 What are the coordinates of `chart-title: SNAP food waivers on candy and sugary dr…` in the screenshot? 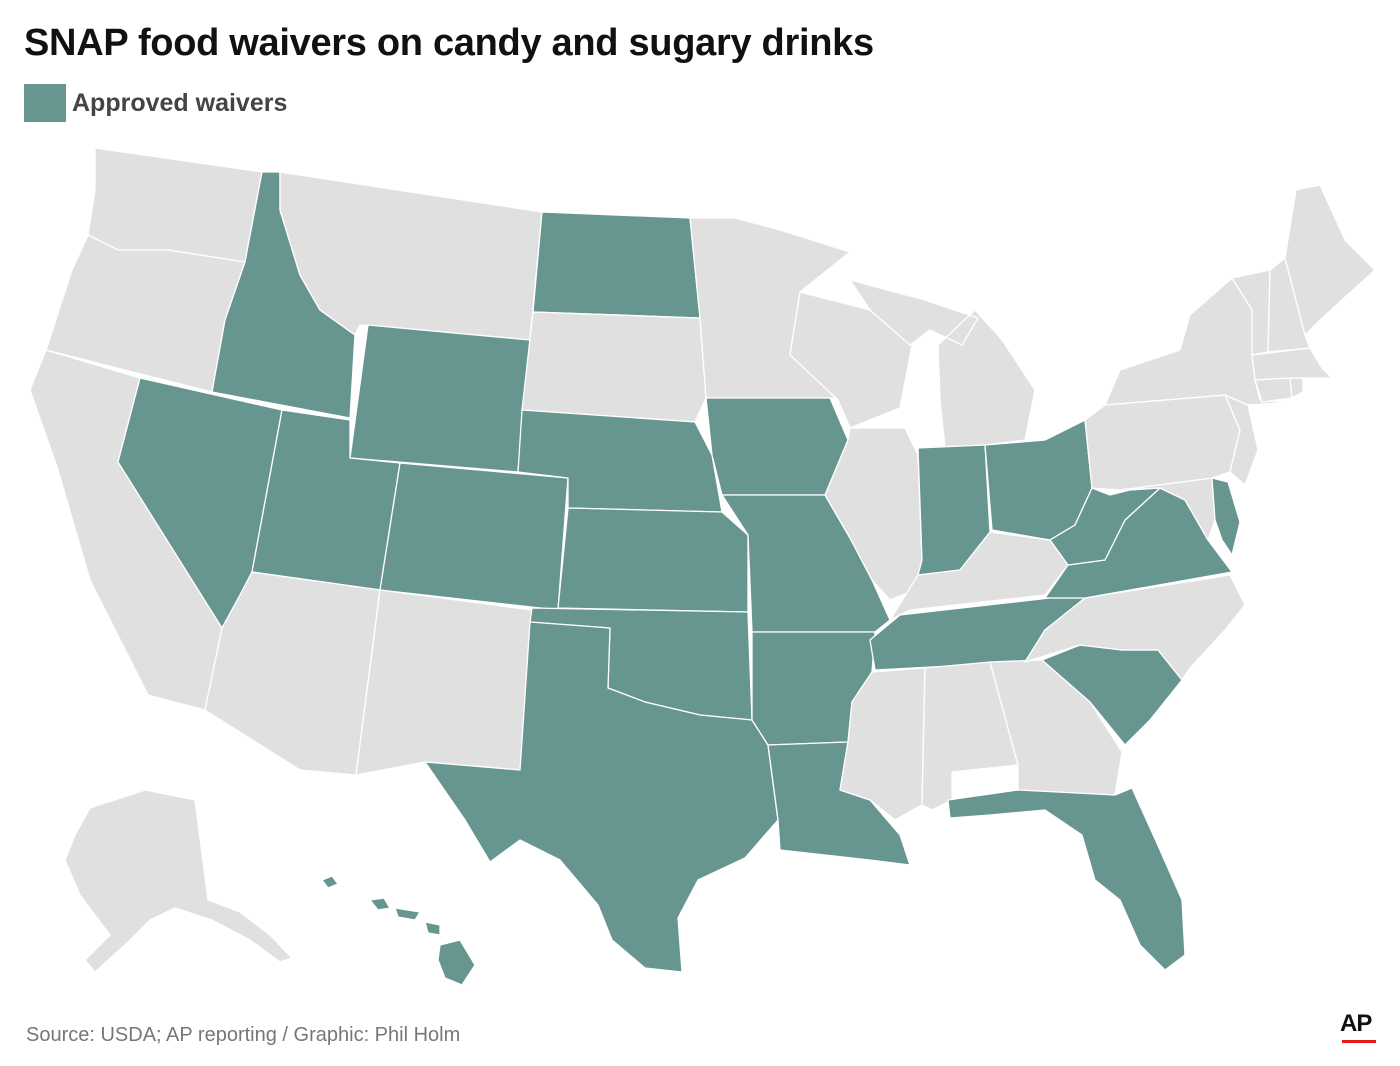 It's located at (449, 43).